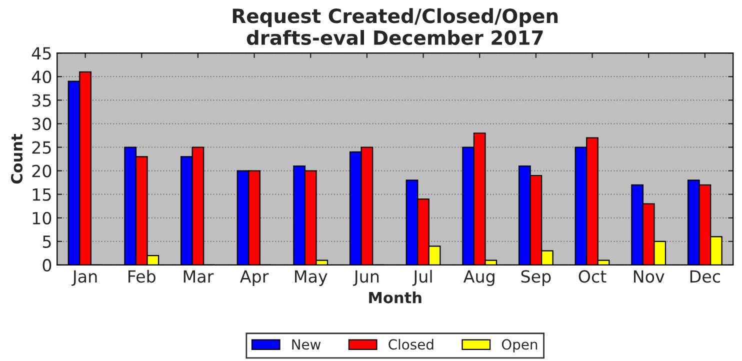  I want to click on y-tick-label: 5, so click(46, 242).